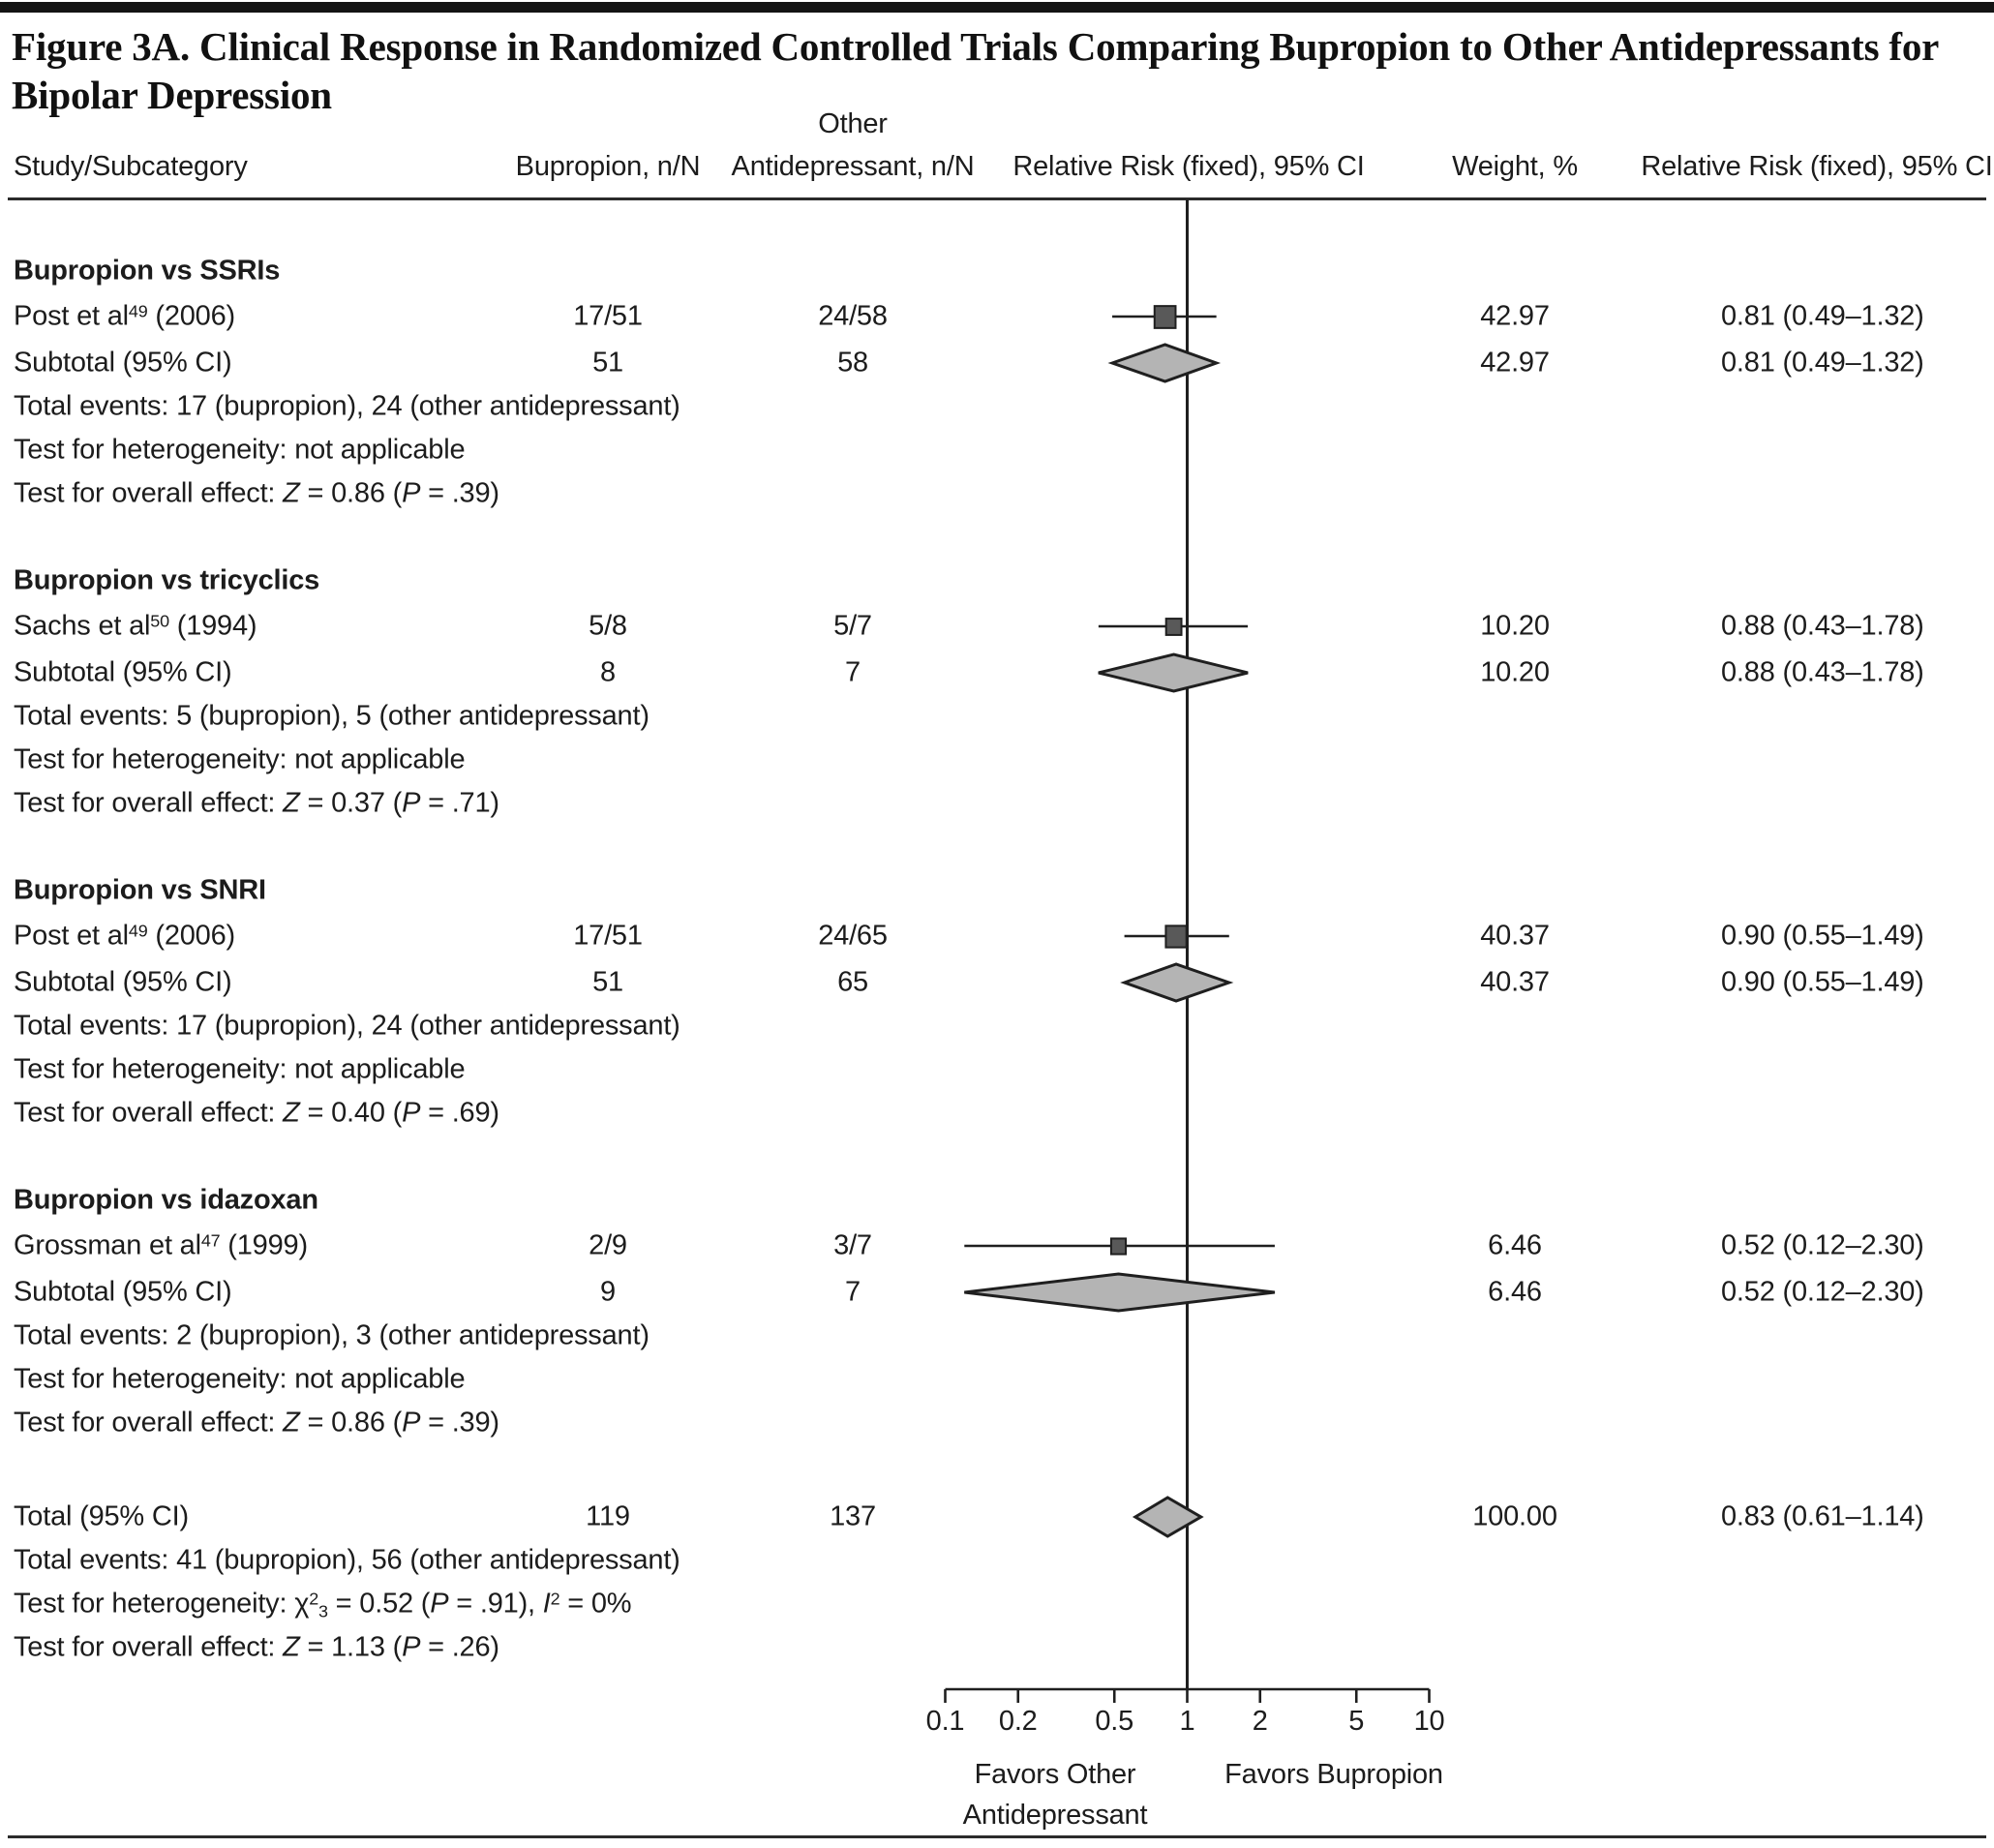 This screenshot has height=1848, width=1994. What do you see at coordinates (1055, 1794) in the screenshot?
I see `favors-left-label: Favors Other Antidepressant` at bounding box center [1055, 1794].